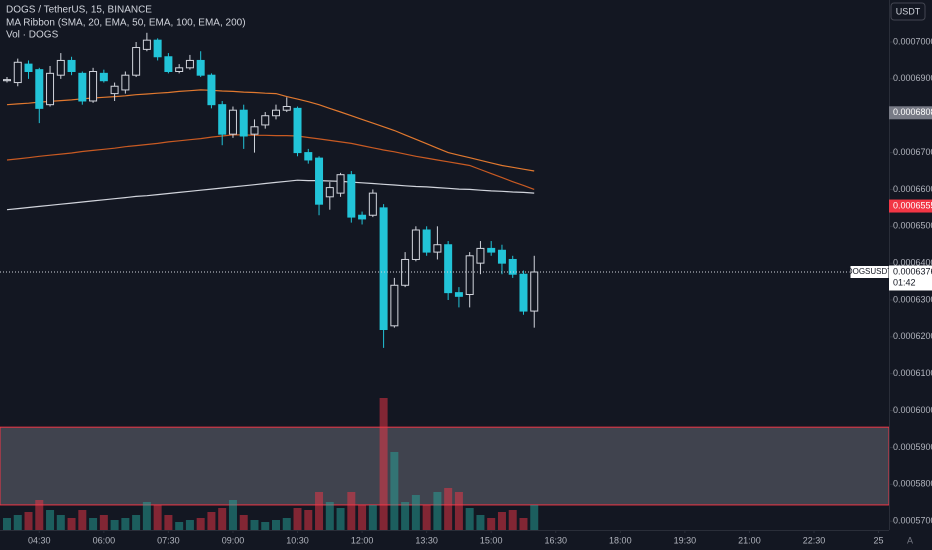 The image size is (932, 550). Describe the element at coordinates (904, 282) in the screenshot. I see `countdown-label: 01:42` at that location.